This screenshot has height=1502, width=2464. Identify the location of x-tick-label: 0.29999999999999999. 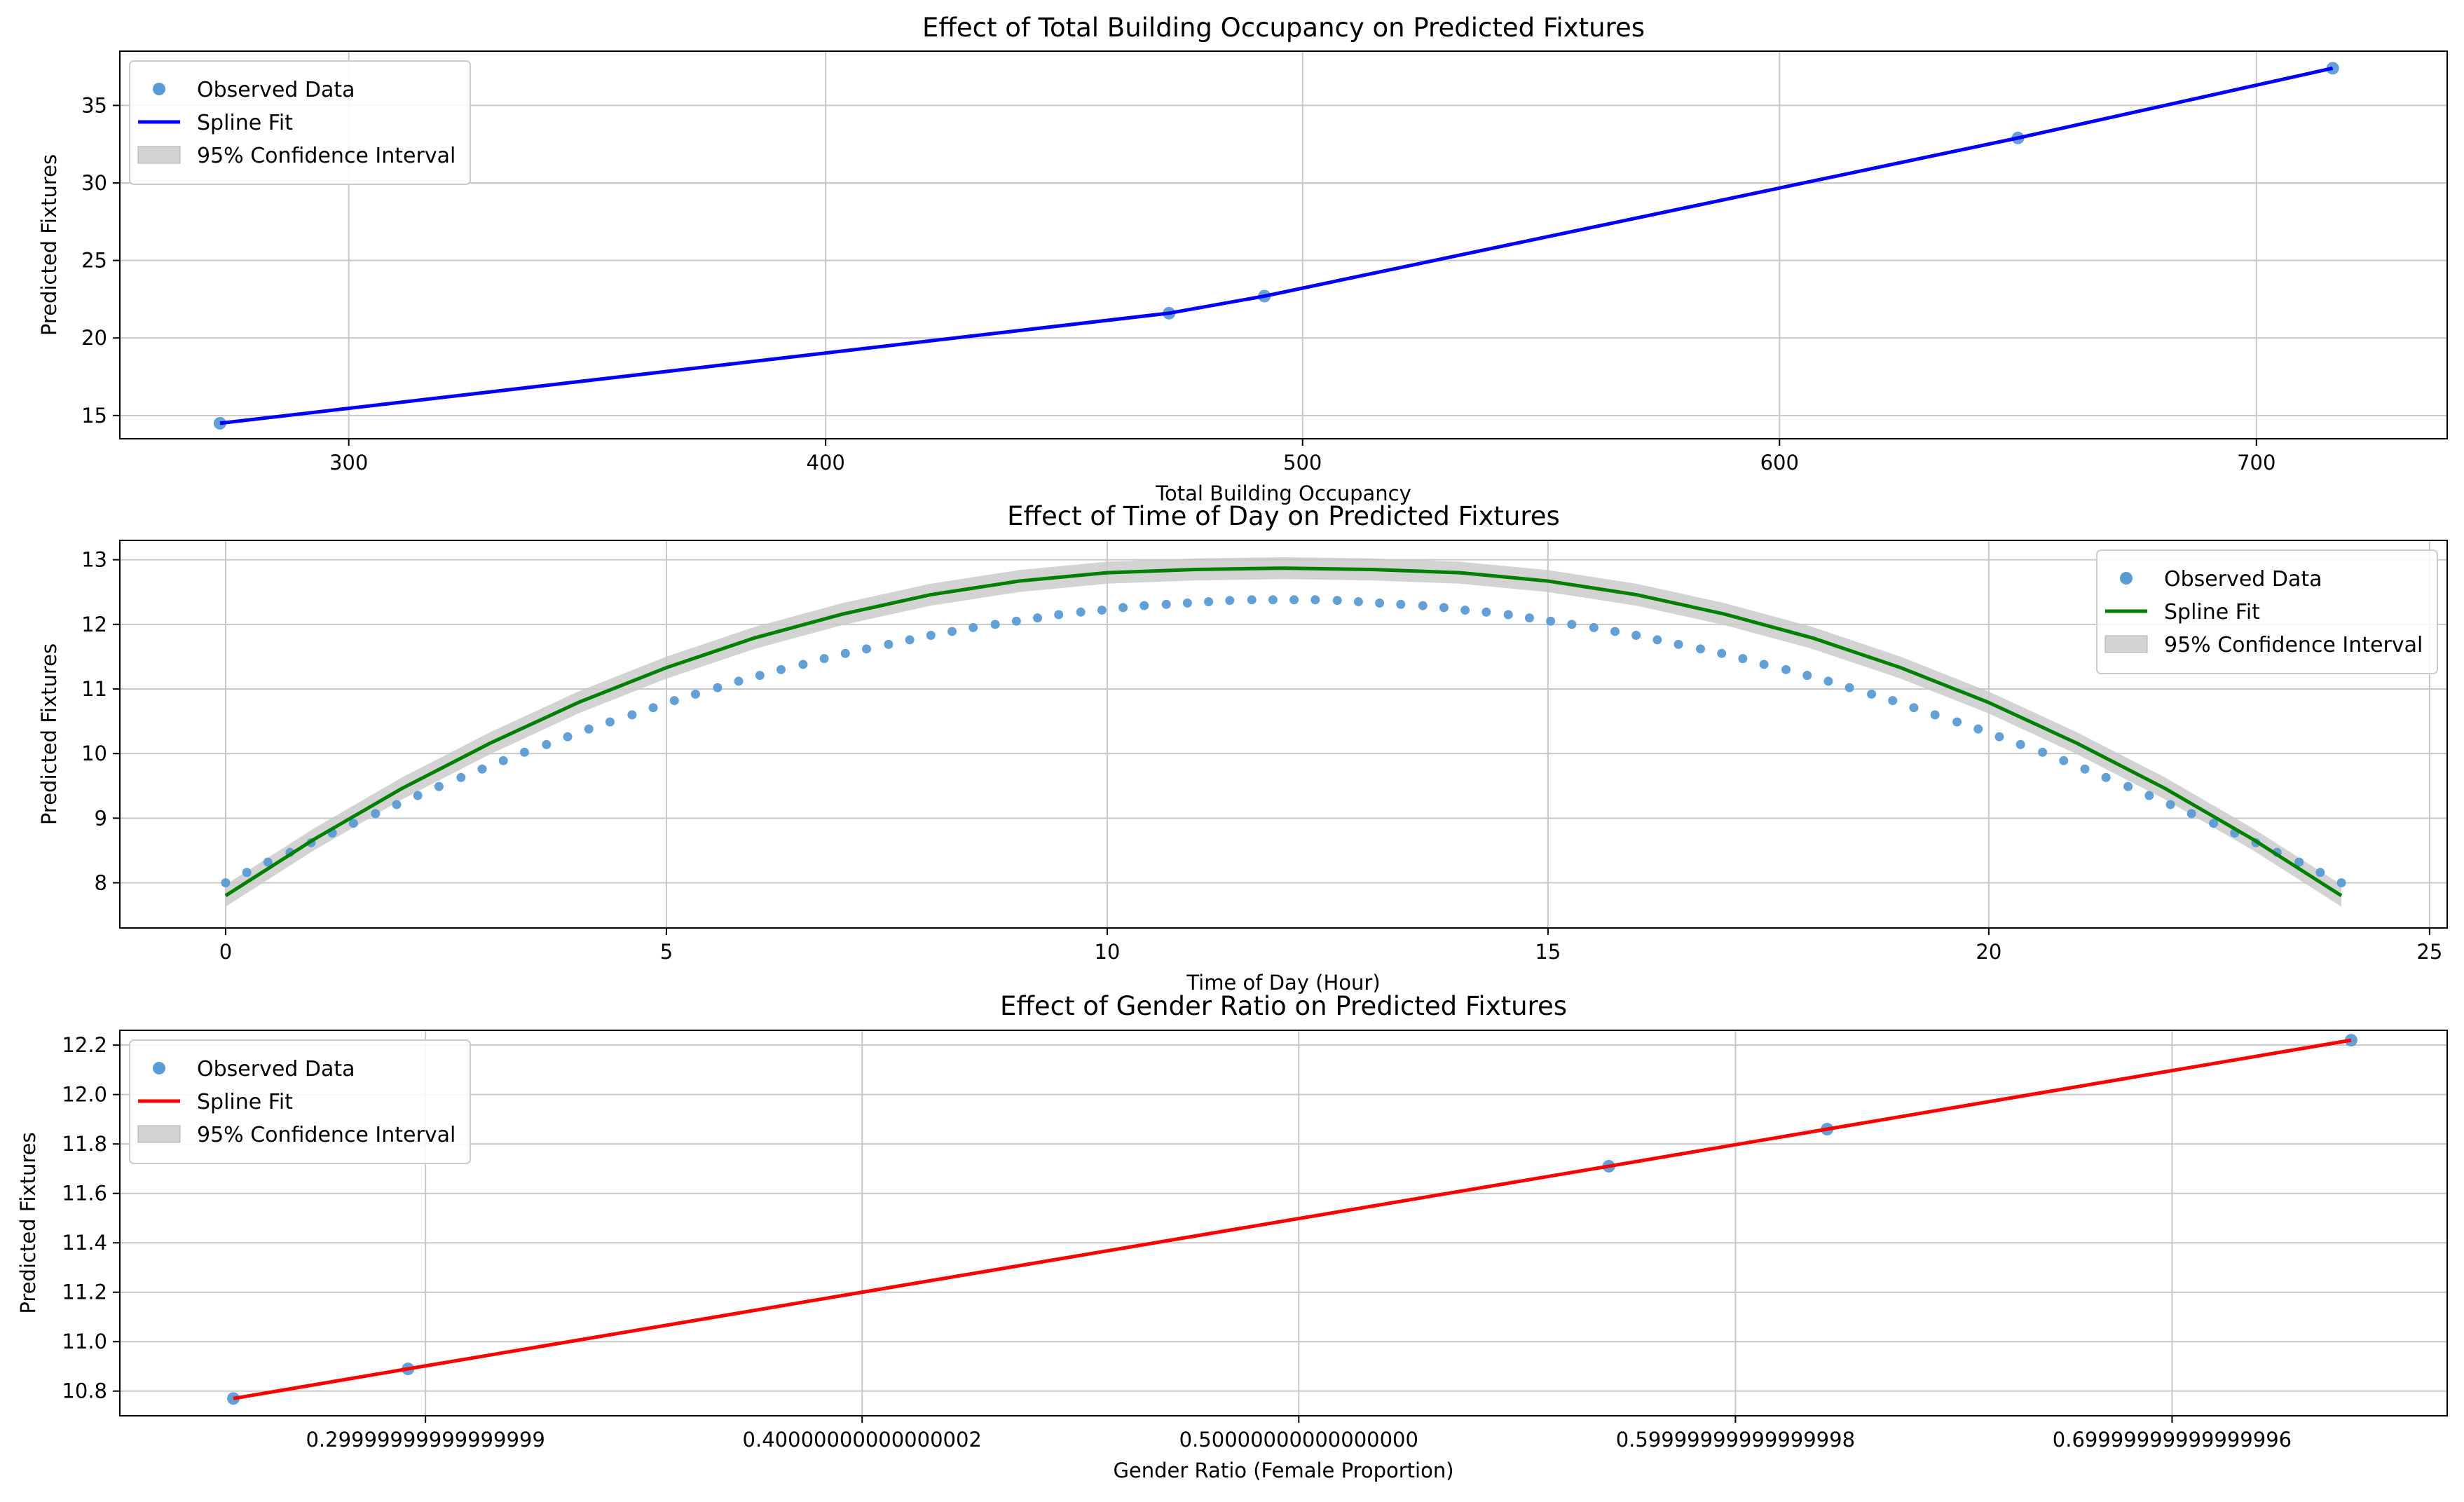
(425, 1440).